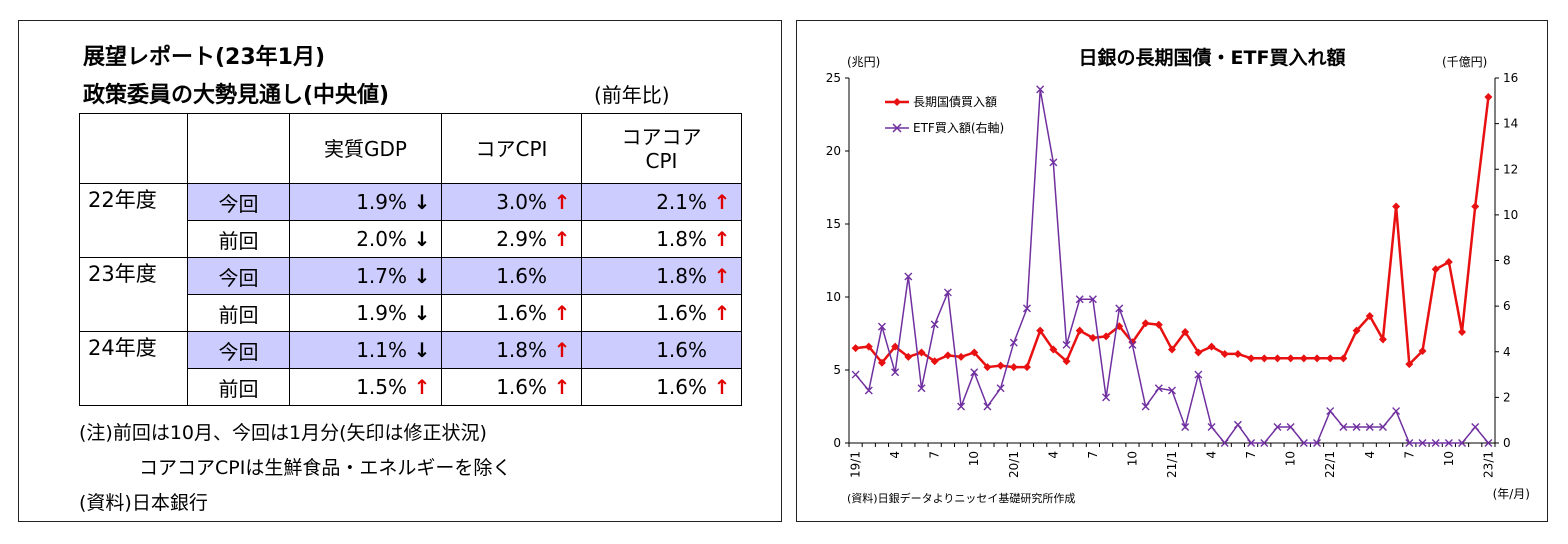 The image size is (1568, 544). I want to click on left-axis-unit: (兆円), so click(863, 62).